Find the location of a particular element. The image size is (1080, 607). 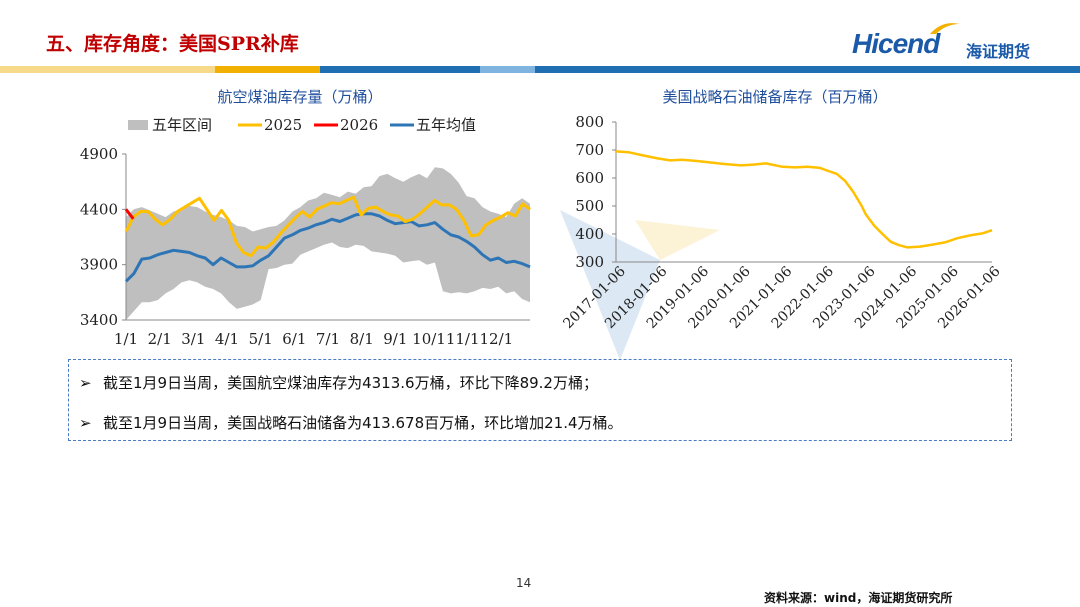

page-title: 五、库存角度：美国SPR补库 is located at coordinates (172, 44).